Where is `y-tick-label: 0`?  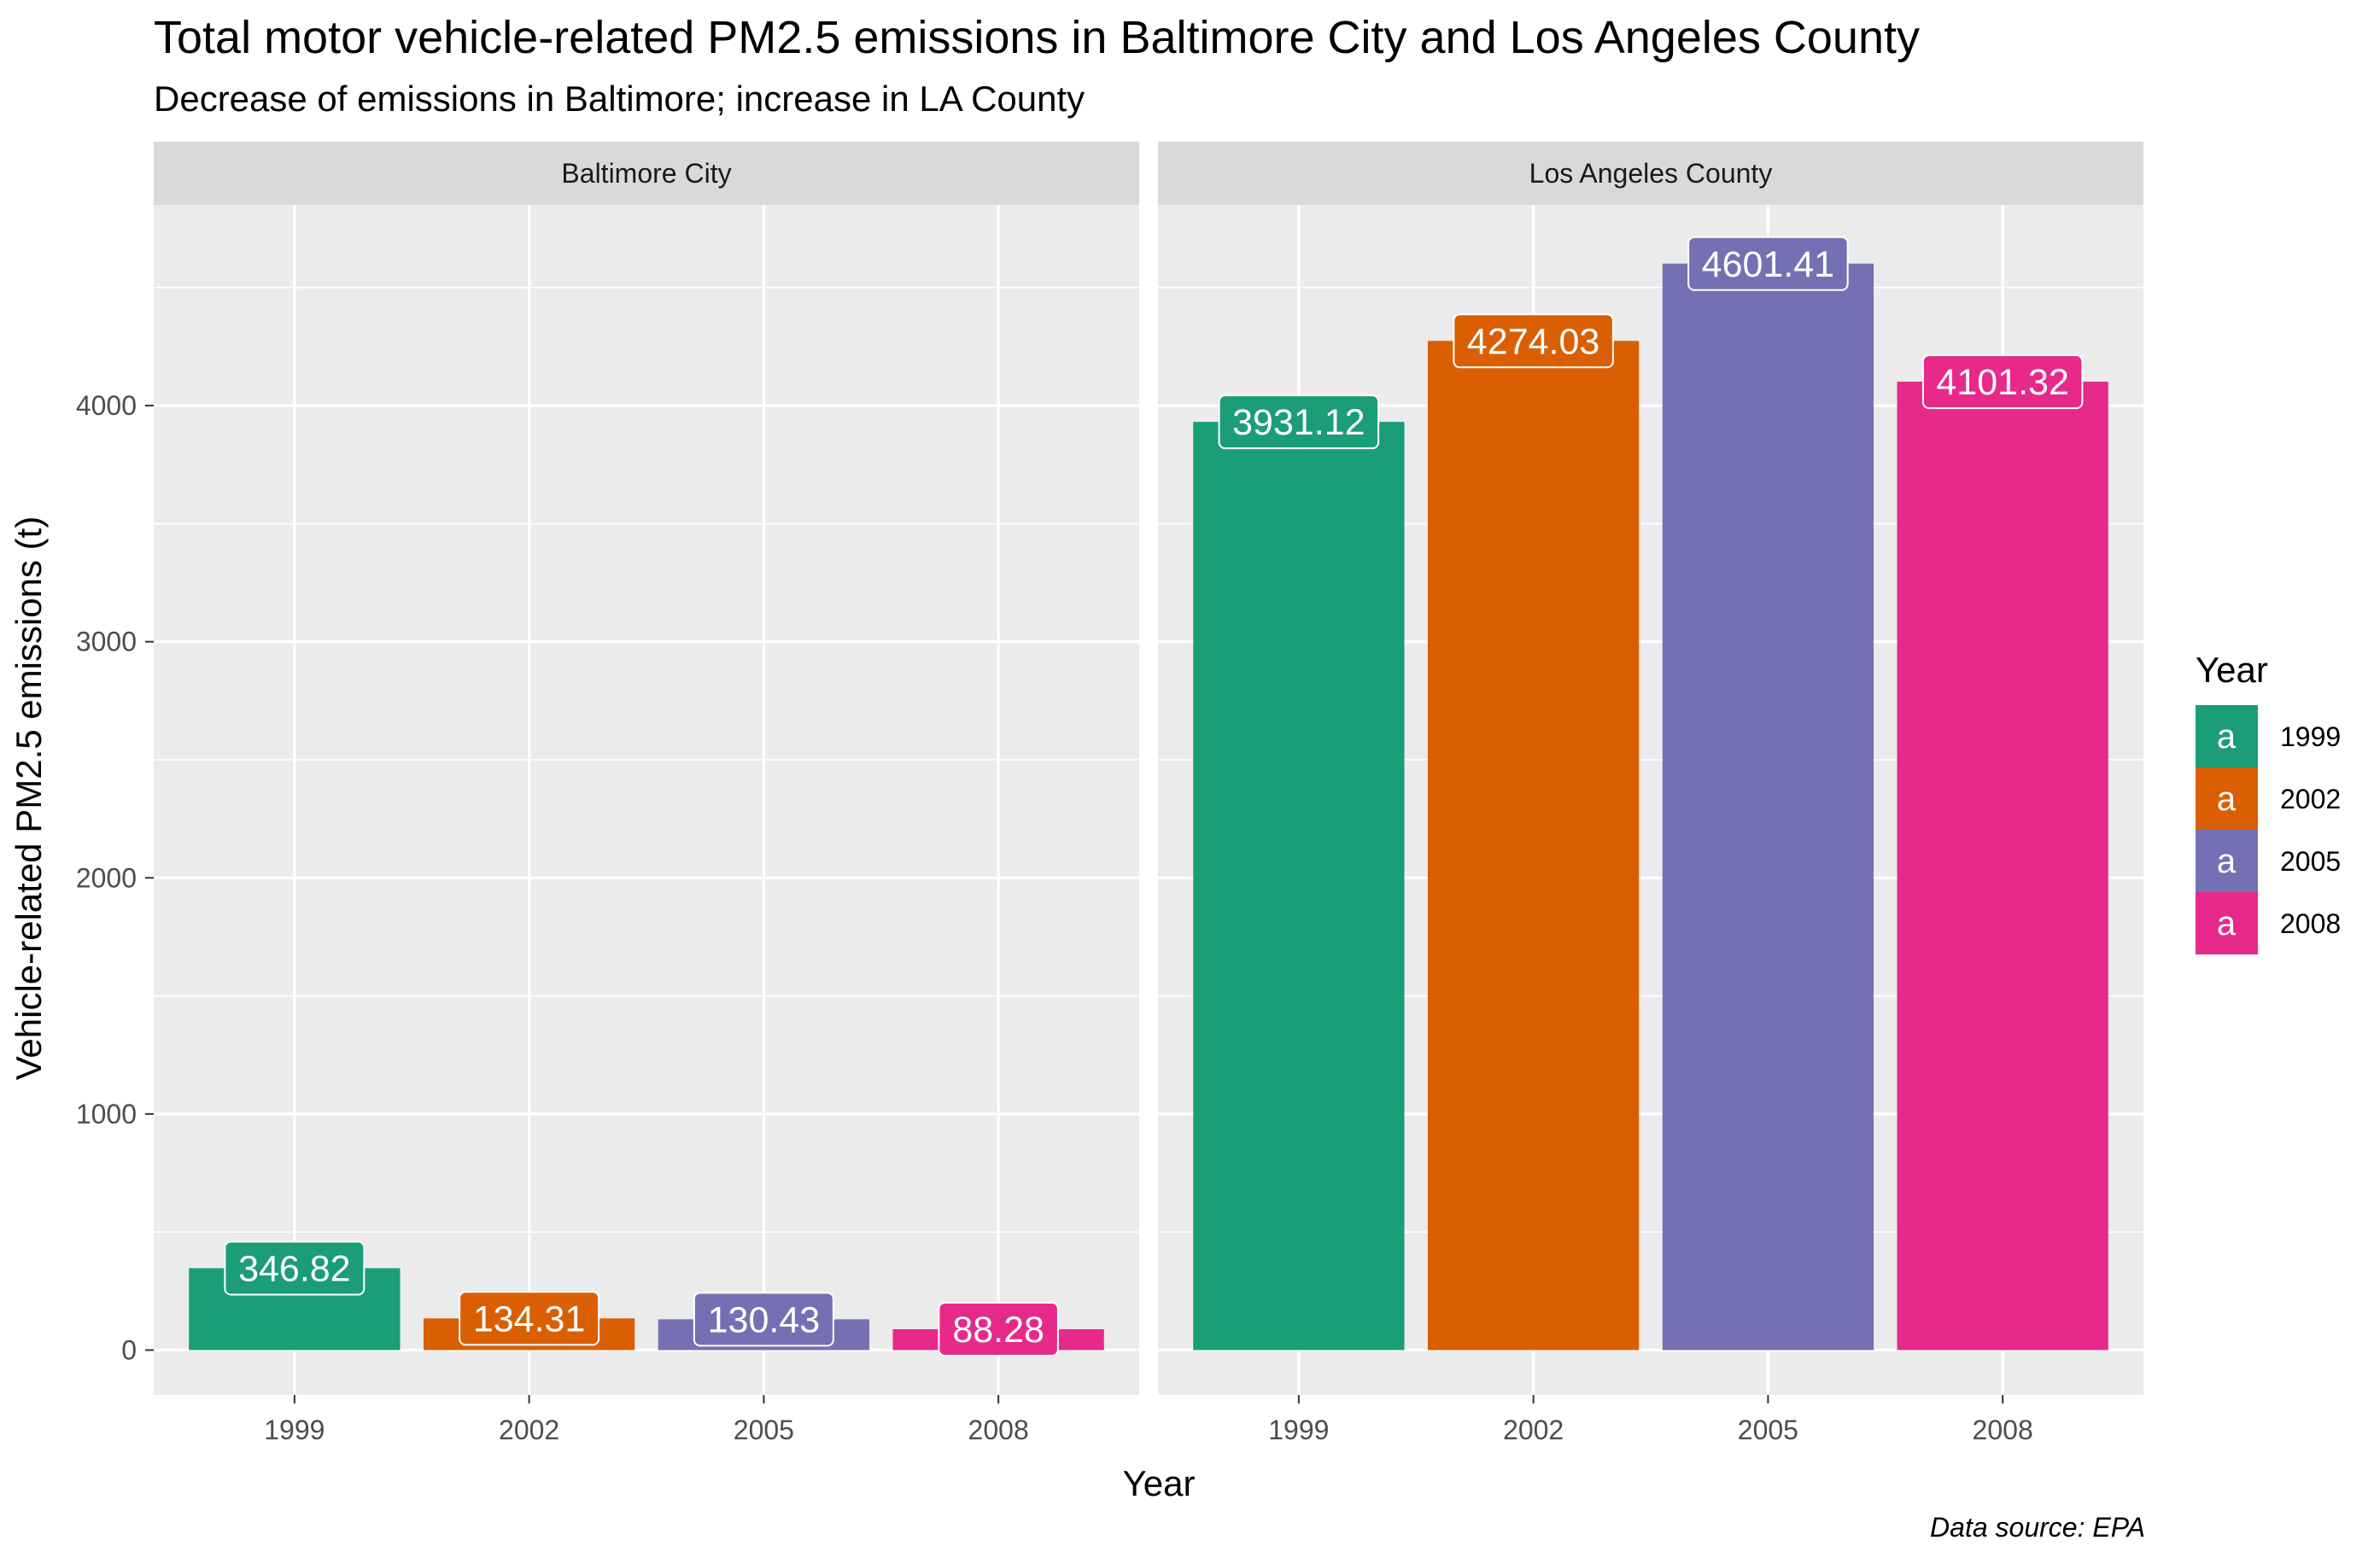
y-tick-label: 0 is located at coordinates (129, 1349).